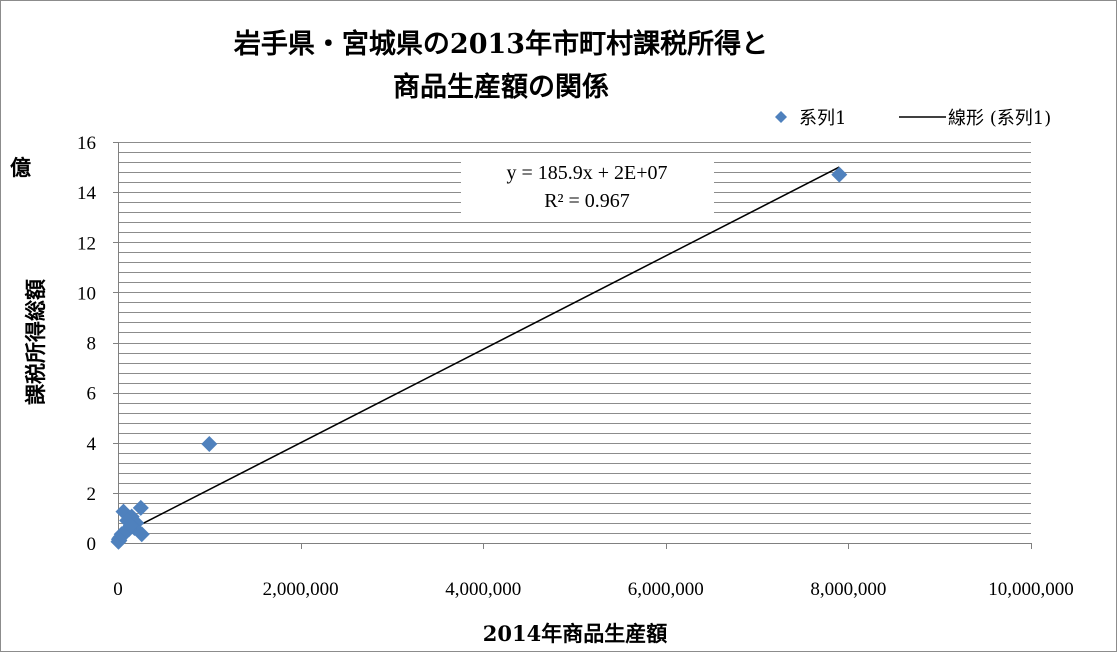 The width and height of the screenshot is (1117, 653). Describe the element at coordinates (483, 589) in the screenshot. I see `x-tick-label: 4,000,000` at that location.